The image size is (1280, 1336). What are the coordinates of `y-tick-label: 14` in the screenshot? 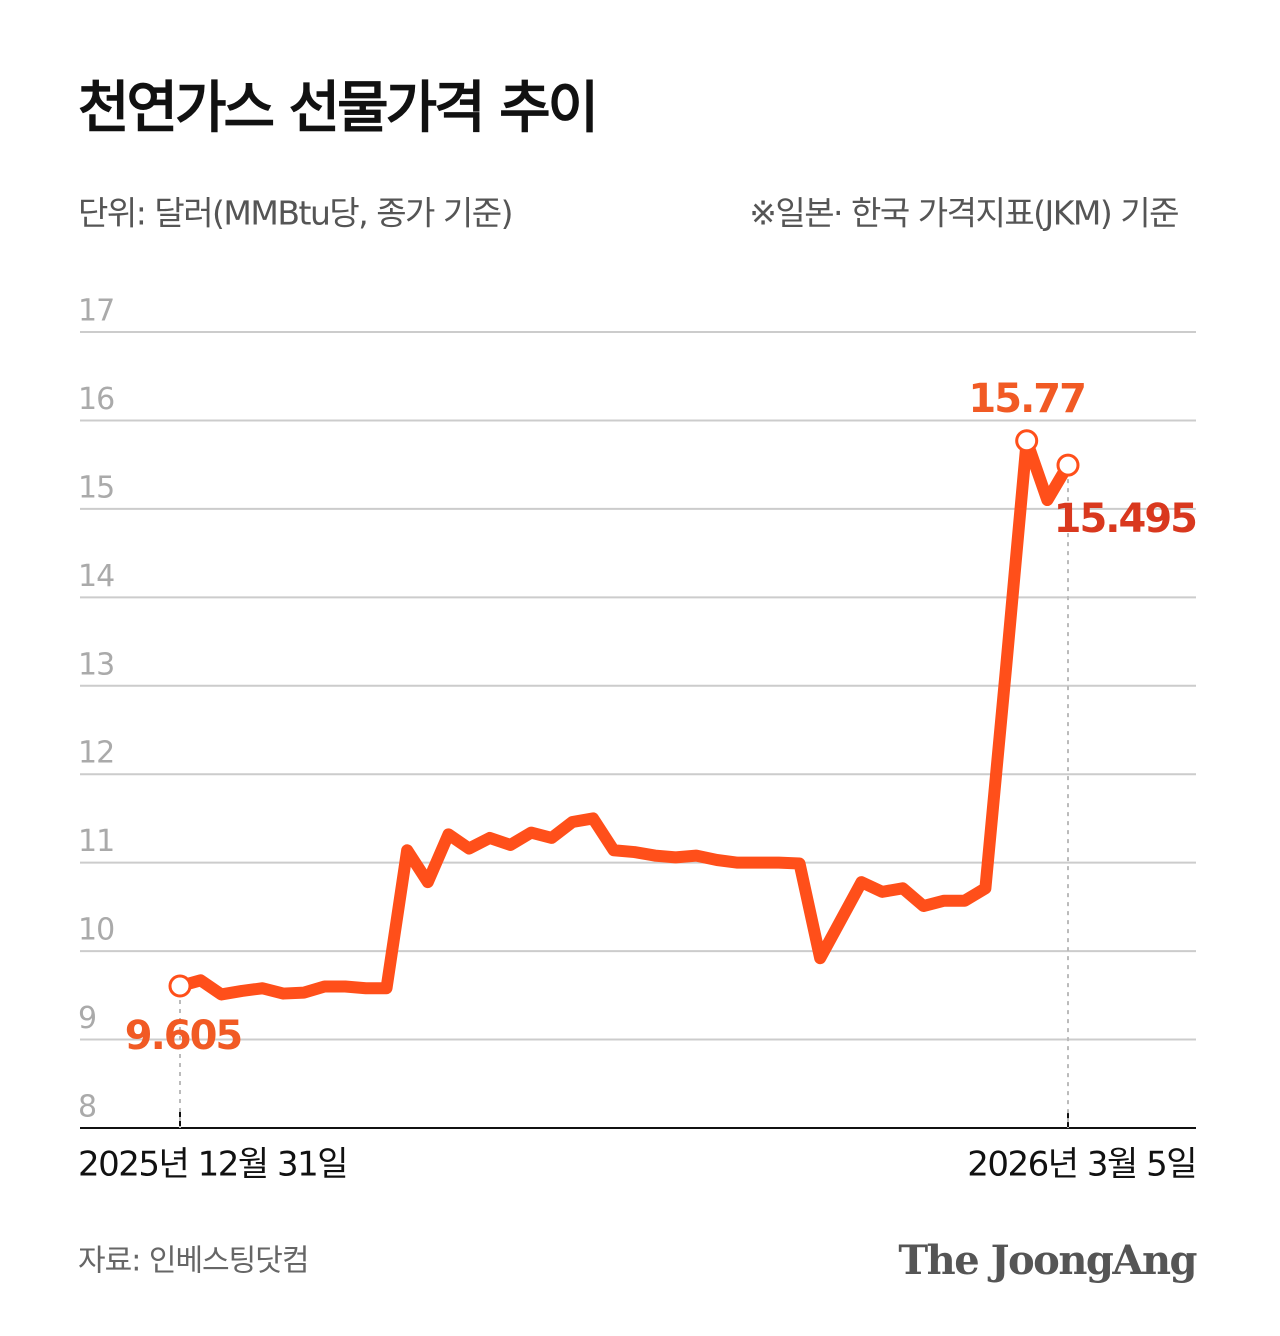 It's located at (96, 576).